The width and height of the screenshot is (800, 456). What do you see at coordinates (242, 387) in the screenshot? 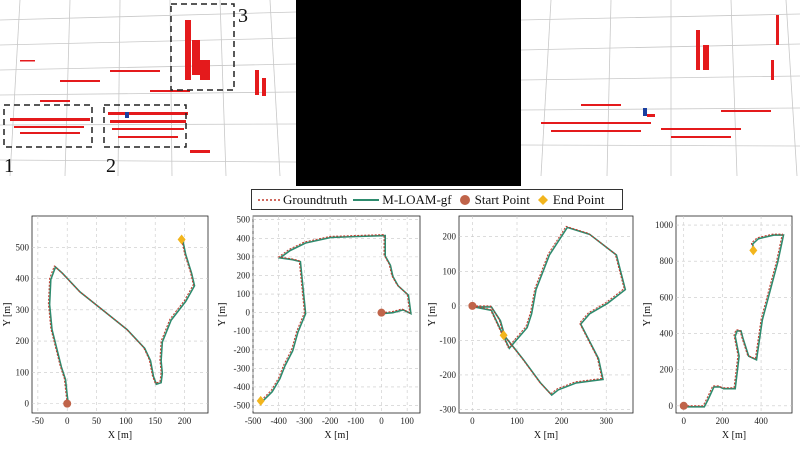
I see `y-tick-label: -400` at bounding box center [242, 387].